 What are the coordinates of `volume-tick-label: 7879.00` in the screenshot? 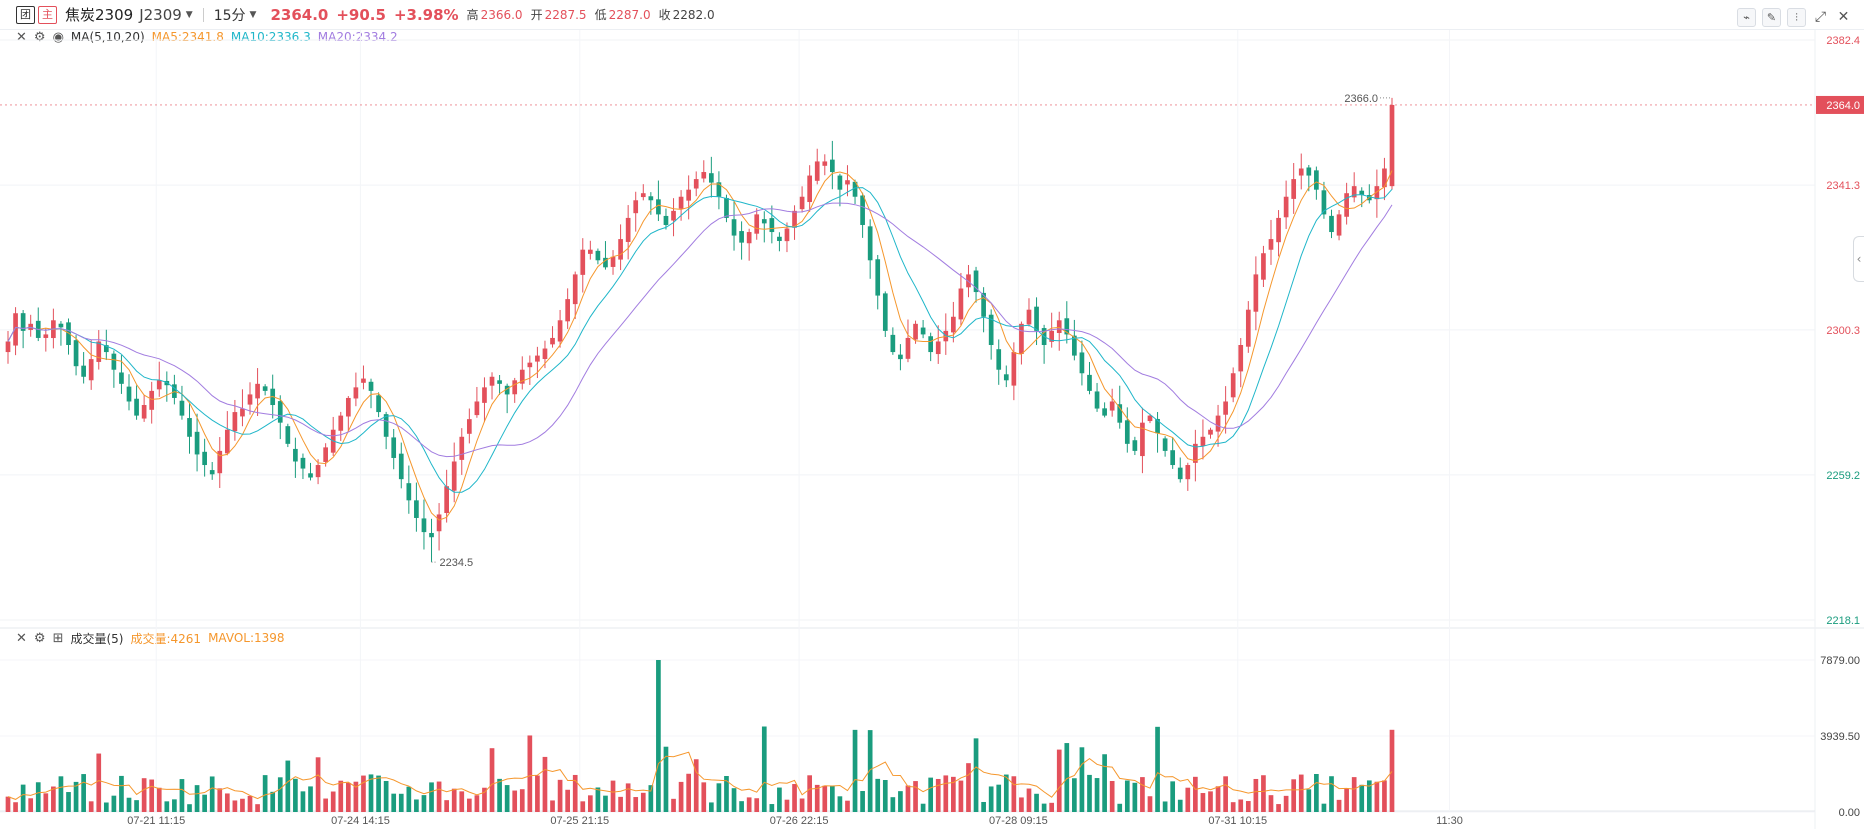 It's located at (1840, 661).